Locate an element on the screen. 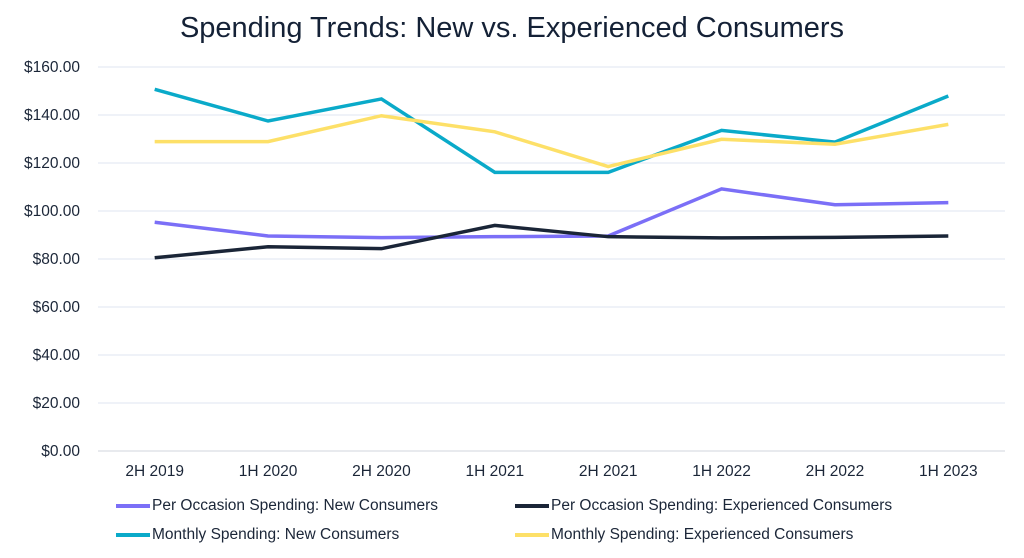 This screenshot has width=1024, height=558. x-tick-label: 2H 2019 is located at coordinates (154, 471).